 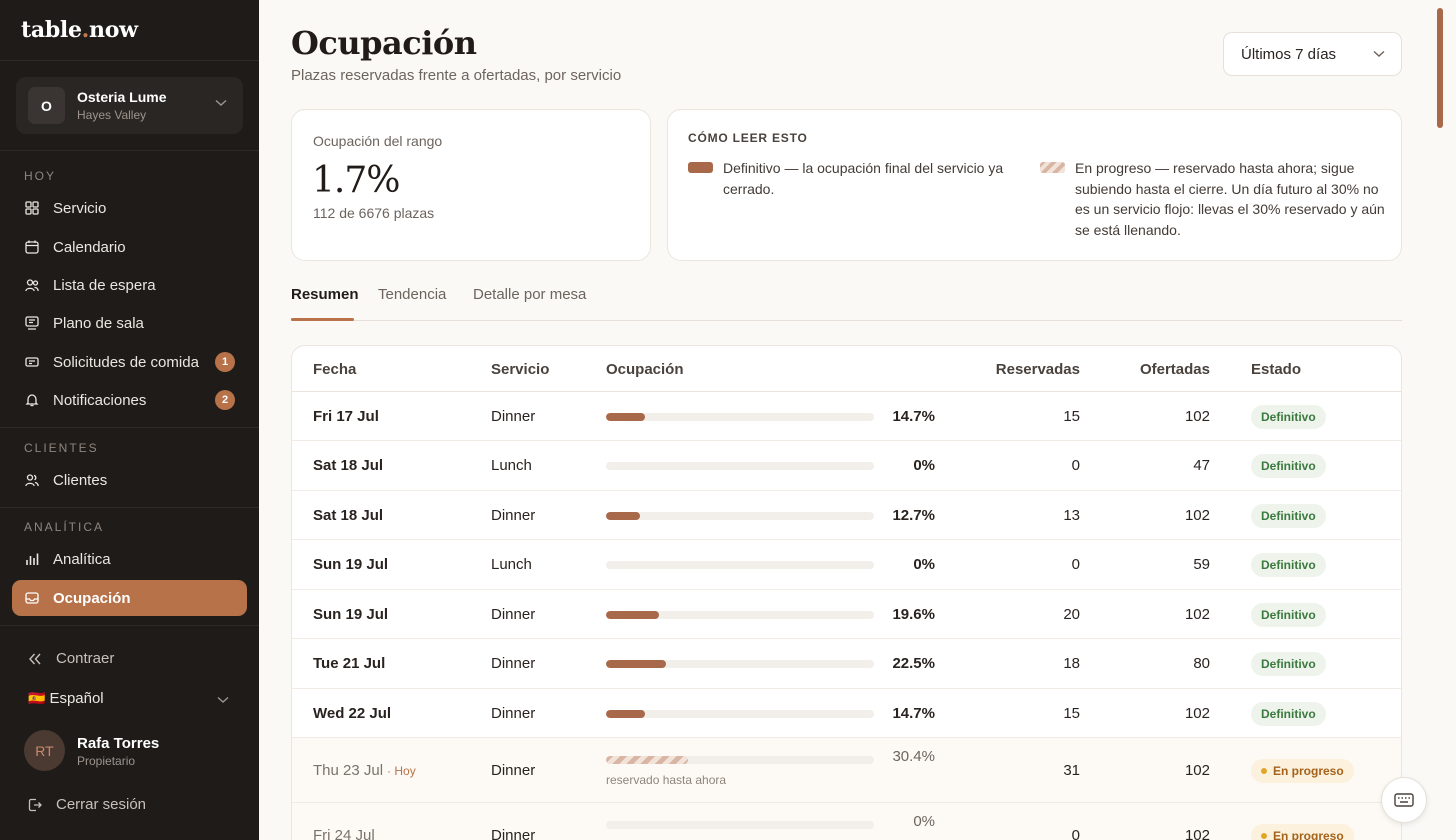 I want to click on cell-offered: 47, so click(x=1201, y=465).